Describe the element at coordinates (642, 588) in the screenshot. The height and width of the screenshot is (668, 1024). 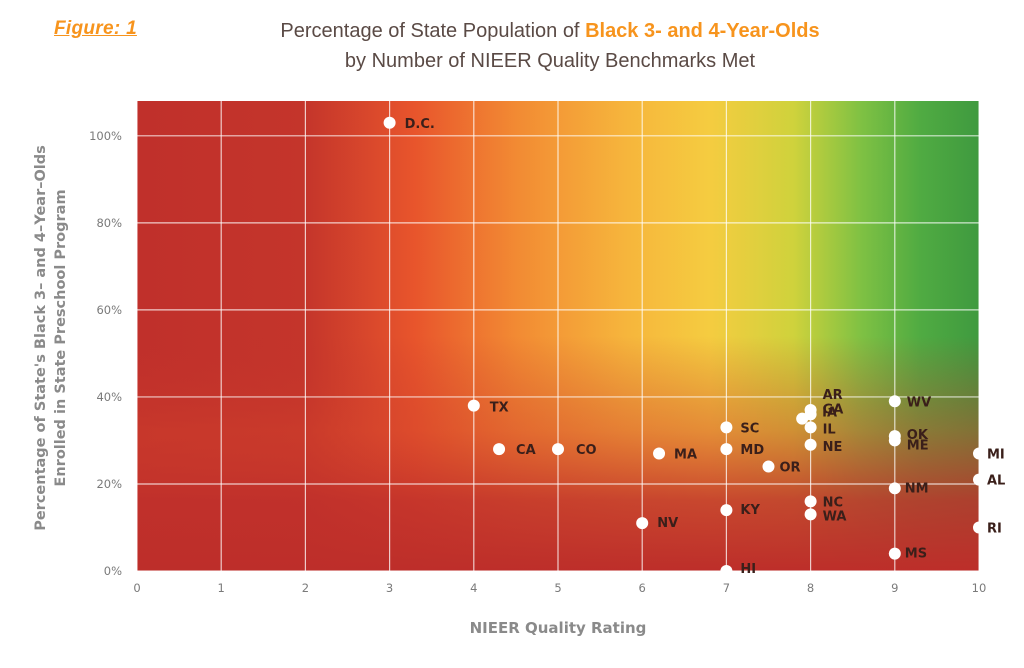
I see `x-tick-label: 6` at that location.